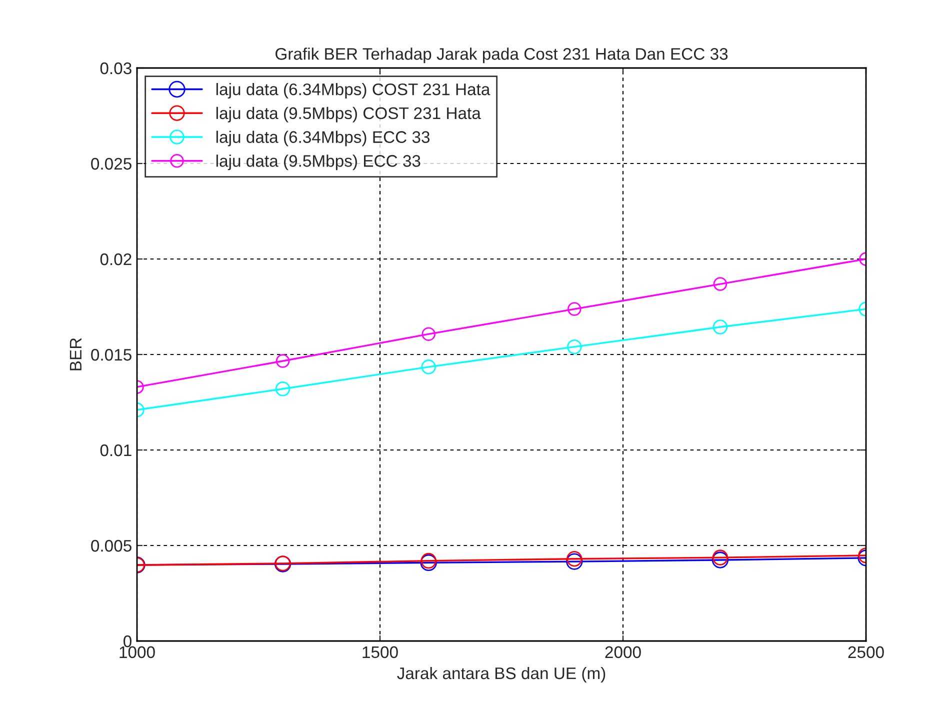  What do you see at coordinates (116, 450) in the screenshot?
I see `y-tick-label: 0.01` at bounding box center [116, 450].